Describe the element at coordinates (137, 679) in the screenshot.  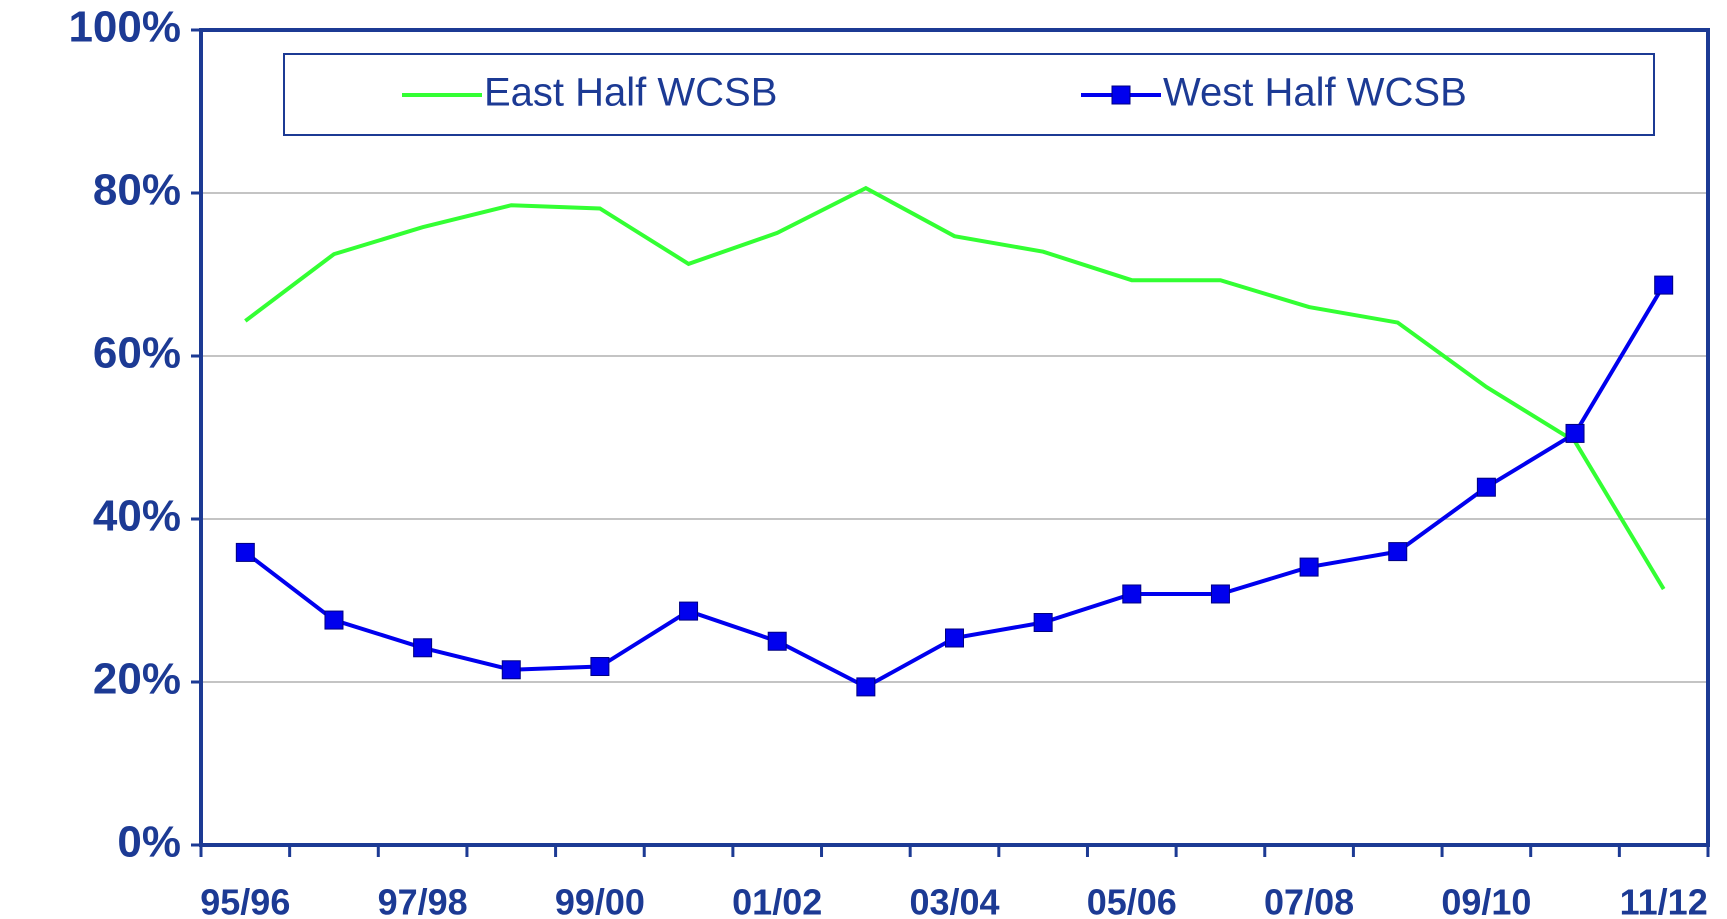
I see `y-tick-label: 20%` at that location.